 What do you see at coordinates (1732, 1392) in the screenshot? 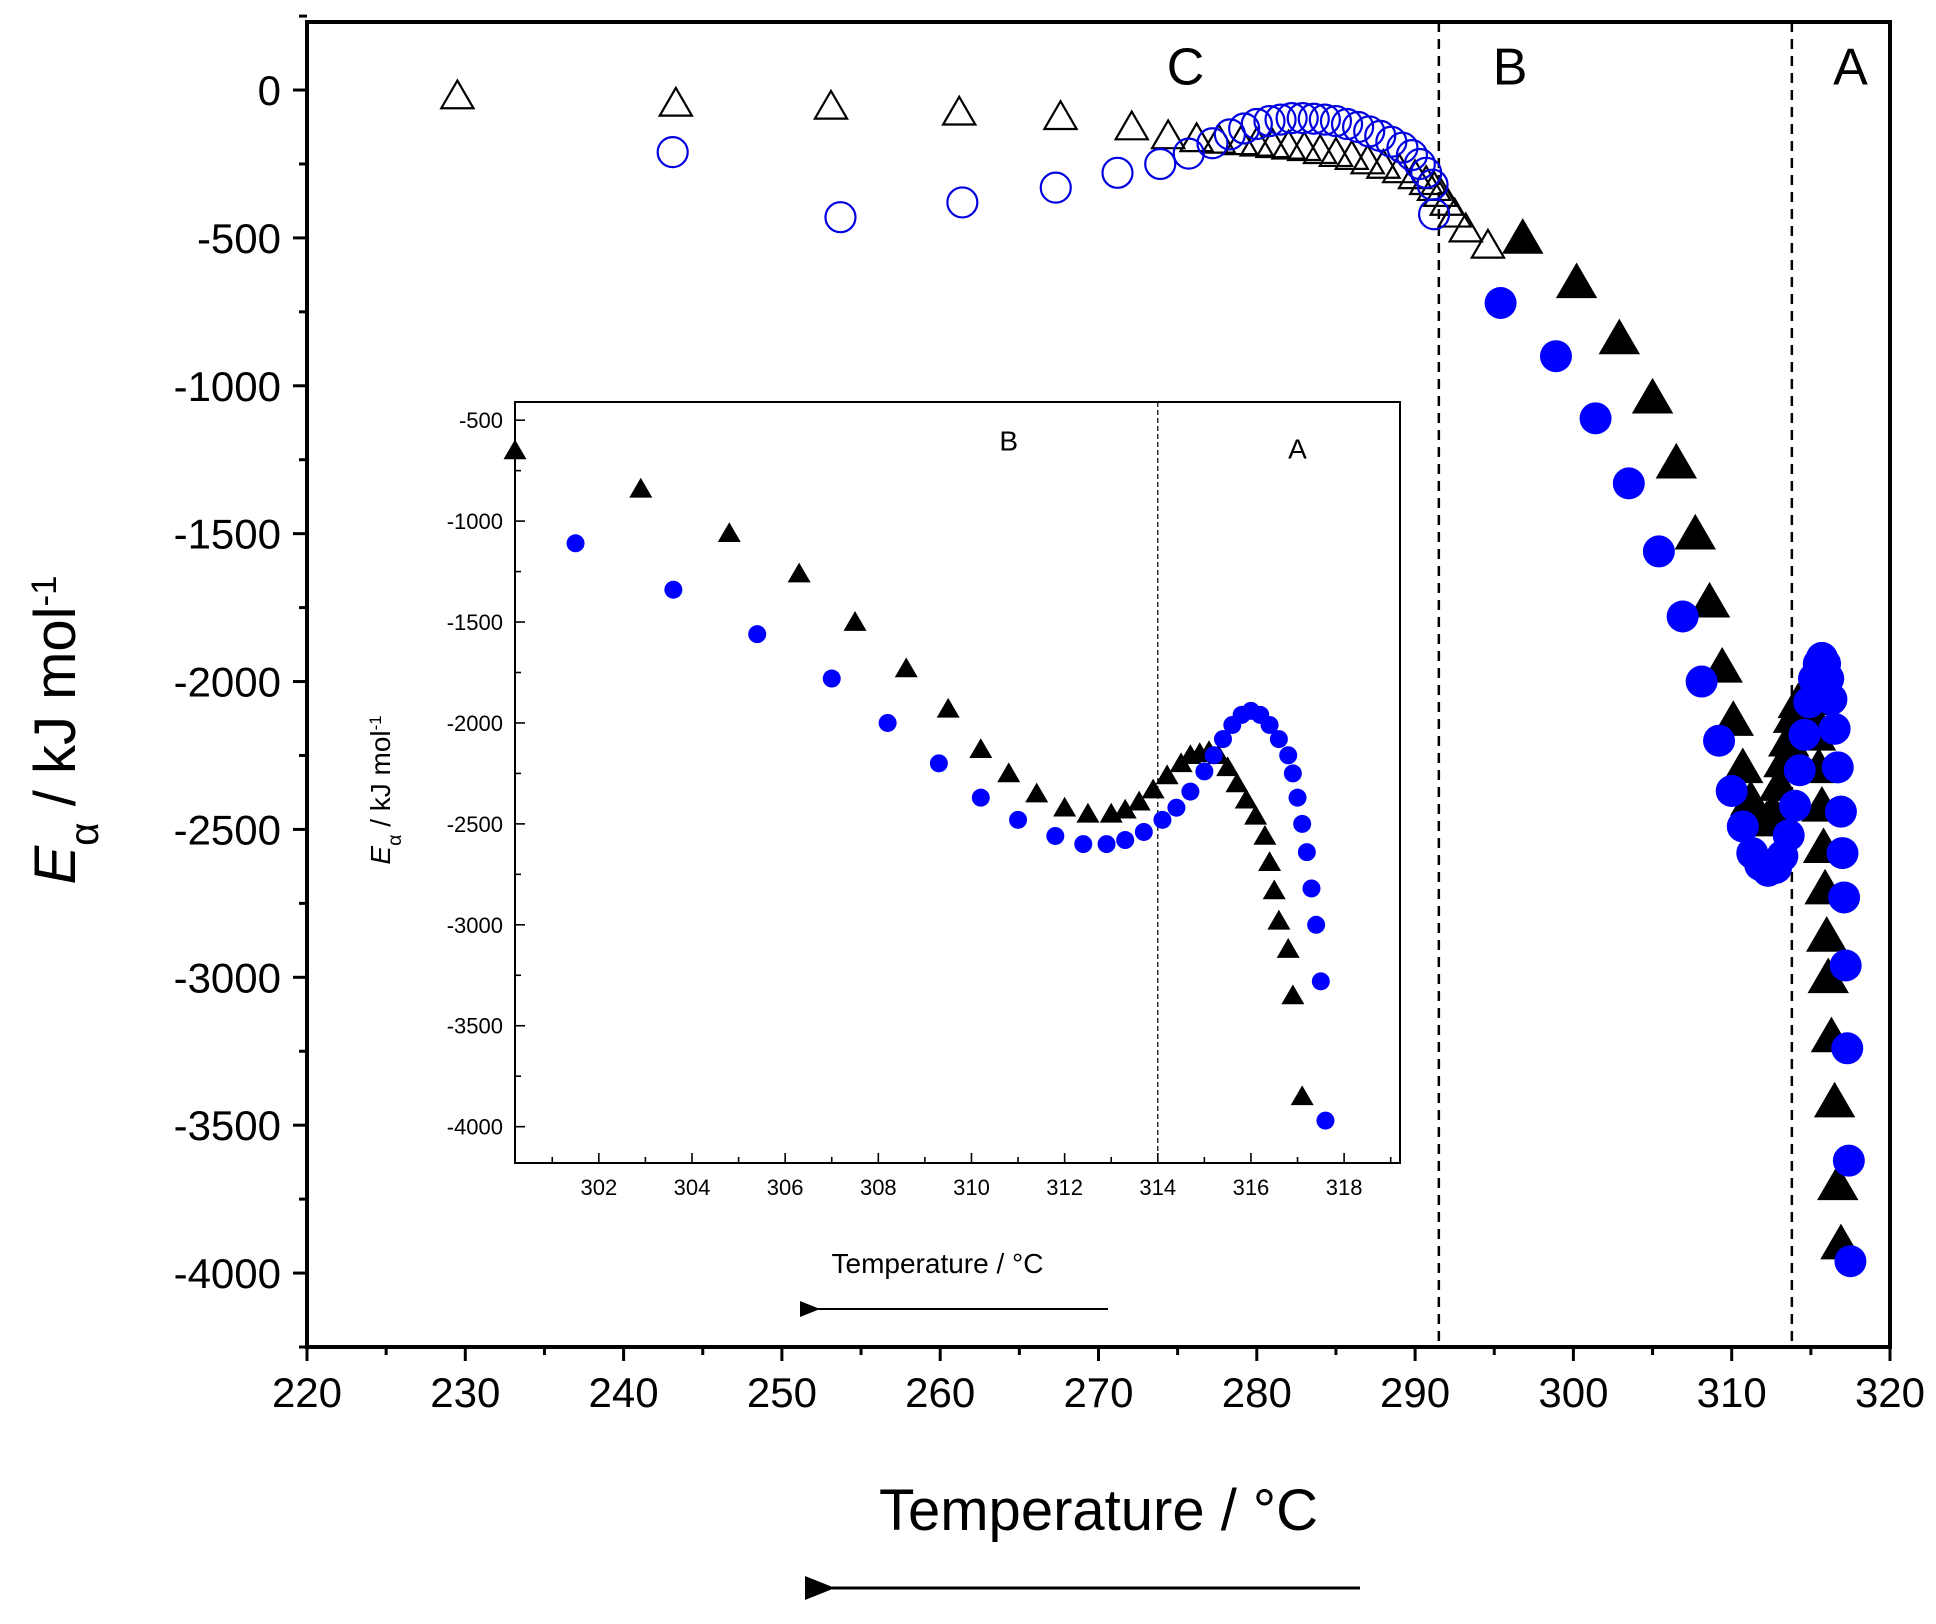
I see `main-x-tick-label: 310` at bounding box center [1732, 1392].